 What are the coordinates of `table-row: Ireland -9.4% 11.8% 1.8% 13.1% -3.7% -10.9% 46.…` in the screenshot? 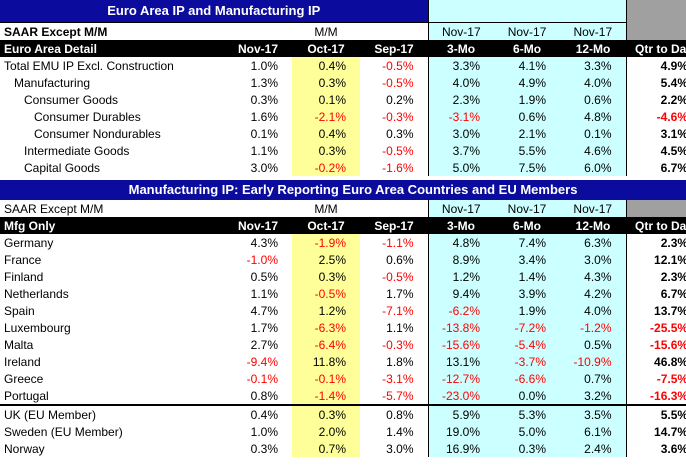 It's located at (343, 361).